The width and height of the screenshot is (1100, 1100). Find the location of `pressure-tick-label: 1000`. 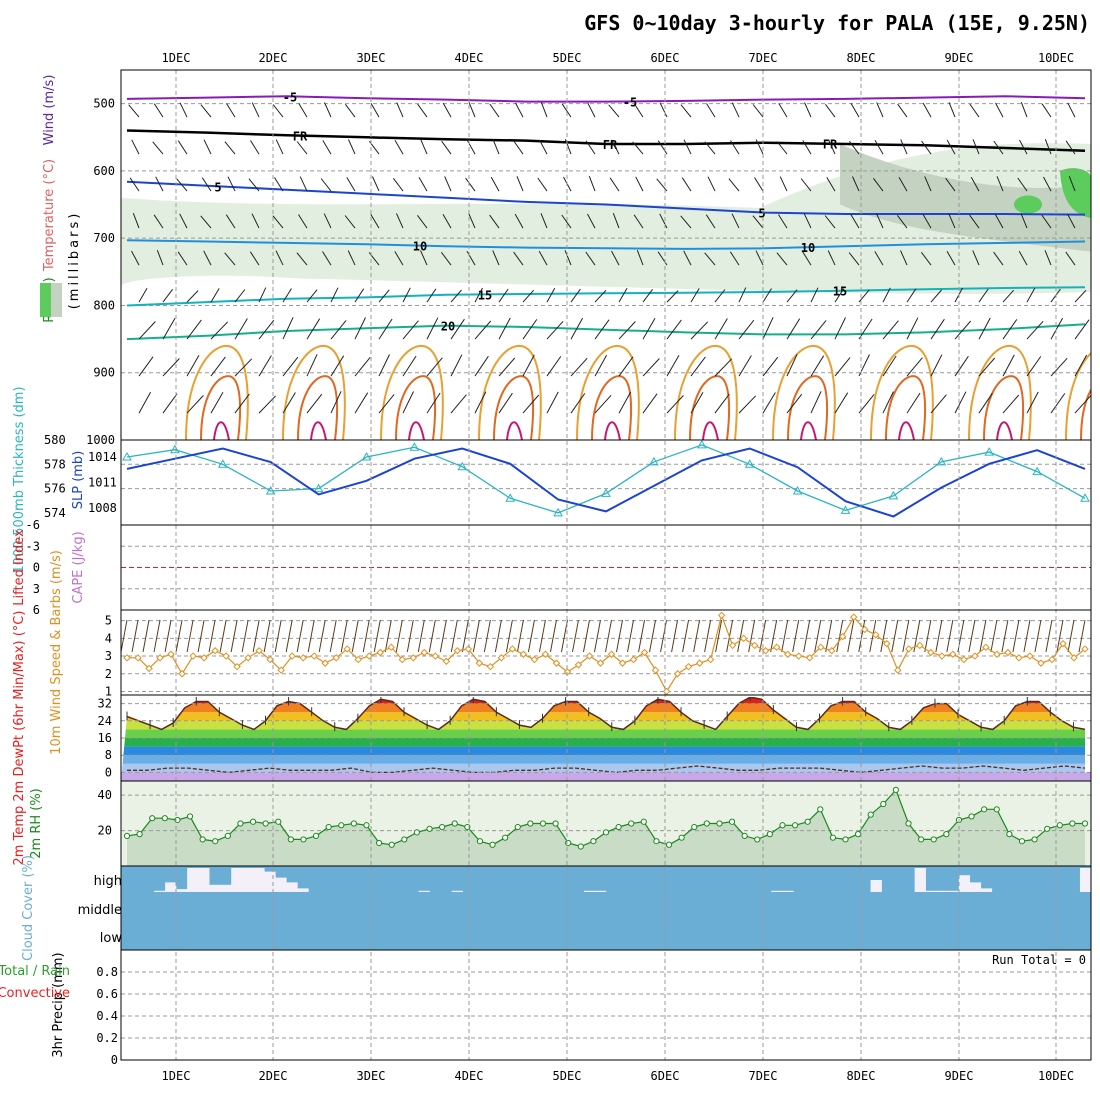

pressure-tick-label: 1000 is located at coordinates (100, 440).